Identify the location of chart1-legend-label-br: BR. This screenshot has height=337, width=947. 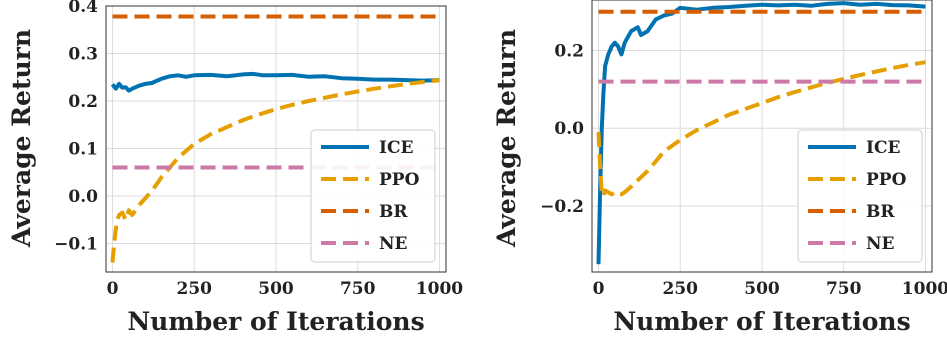
(393, 212).